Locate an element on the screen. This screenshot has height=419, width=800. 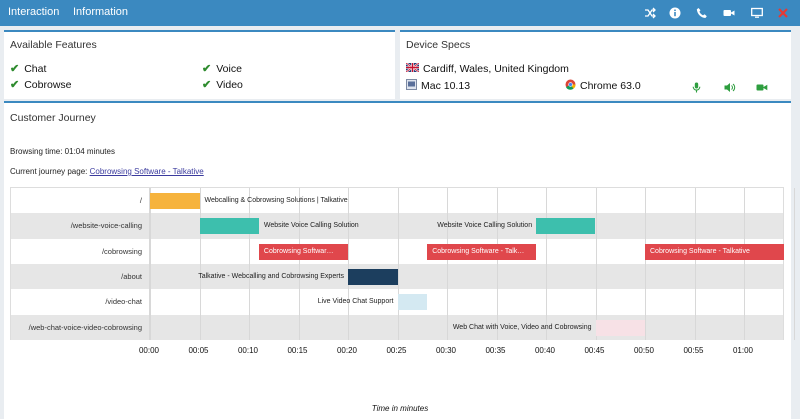
shuffle-icon is located at coordinates (650, 13).